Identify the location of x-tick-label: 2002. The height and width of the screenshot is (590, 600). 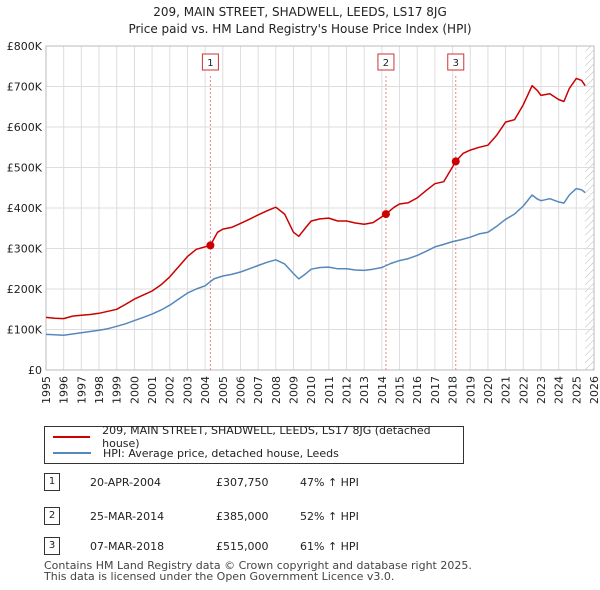
(170, 390).